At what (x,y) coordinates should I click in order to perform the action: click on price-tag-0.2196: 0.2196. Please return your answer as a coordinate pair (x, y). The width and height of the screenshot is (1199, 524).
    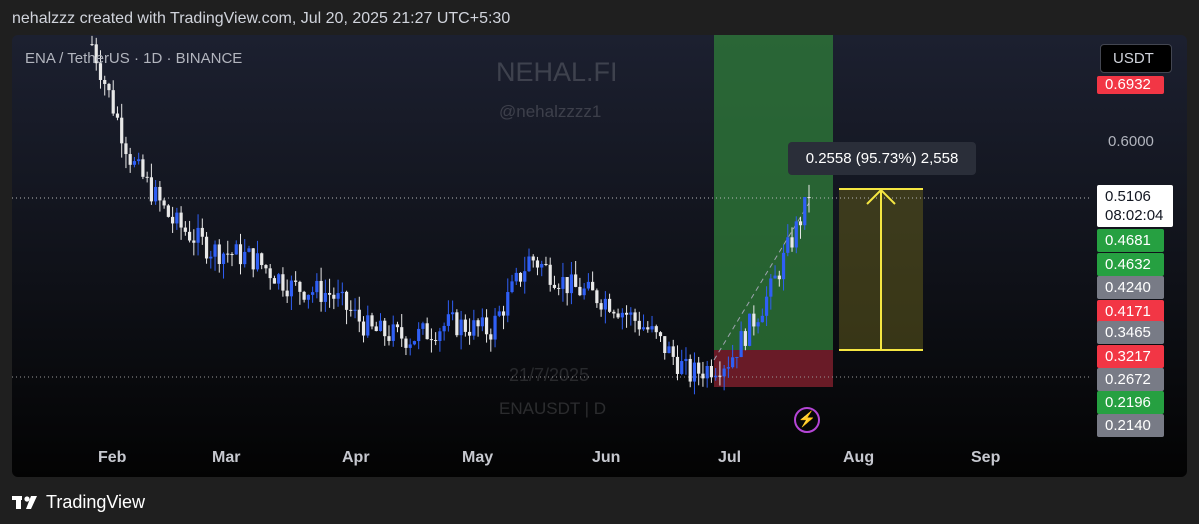
    Looking at the image, I should click on (1130, 402).